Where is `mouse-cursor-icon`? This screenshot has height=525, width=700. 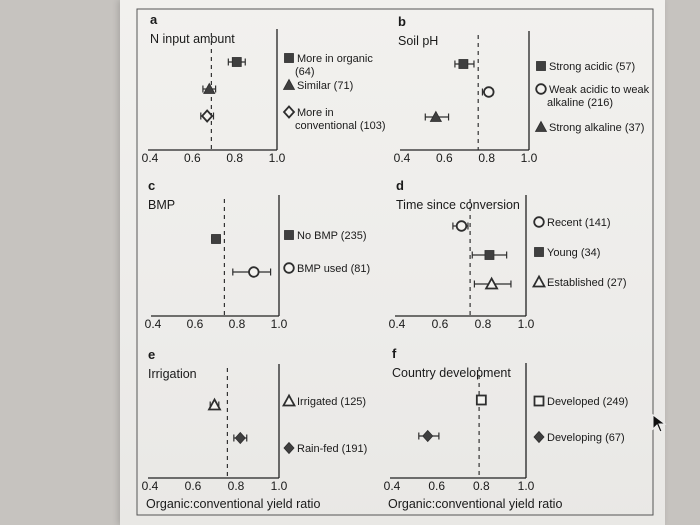
mouse-cursor-icon is located at coordinates (659, 423).